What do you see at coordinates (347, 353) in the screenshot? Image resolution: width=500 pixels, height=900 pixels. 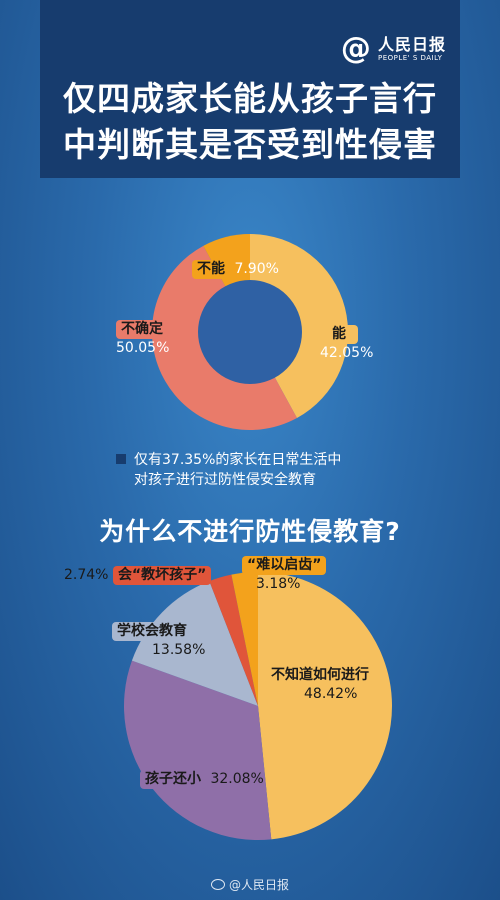 I see `donut-value-can: 42.05%` at bounding box center [347, 353].